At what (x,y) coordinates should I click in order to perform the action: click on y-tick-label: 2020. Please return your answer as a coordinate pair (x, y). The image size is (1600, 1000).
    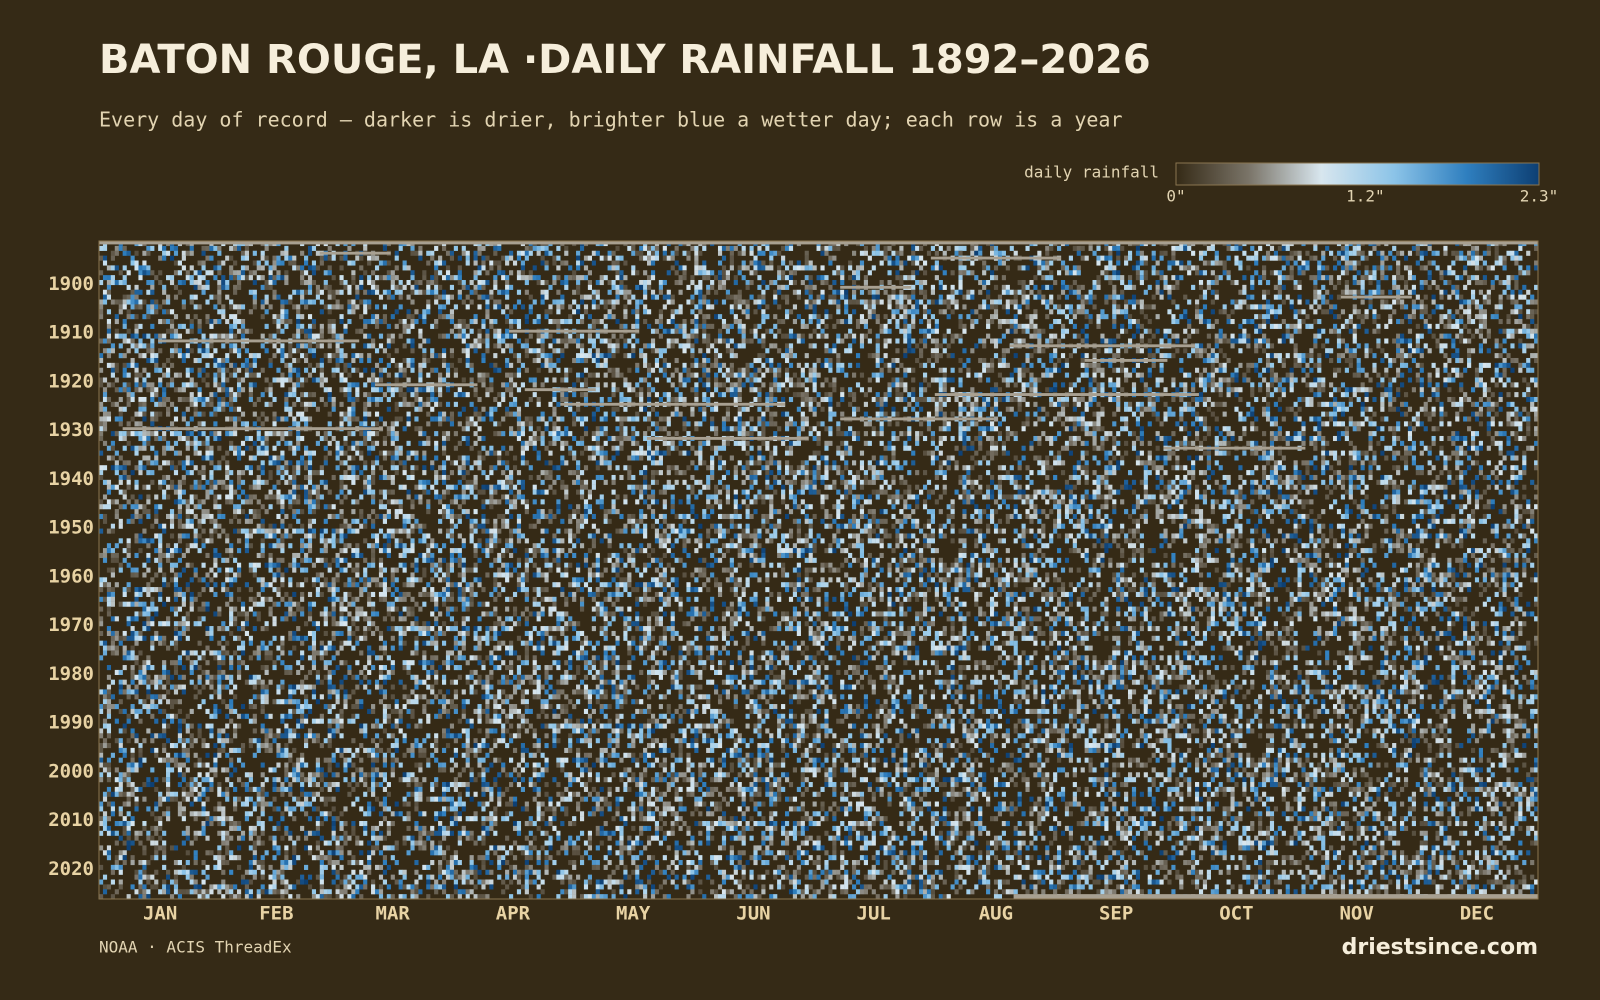
    Looking at the image, I should click on (71, 869).